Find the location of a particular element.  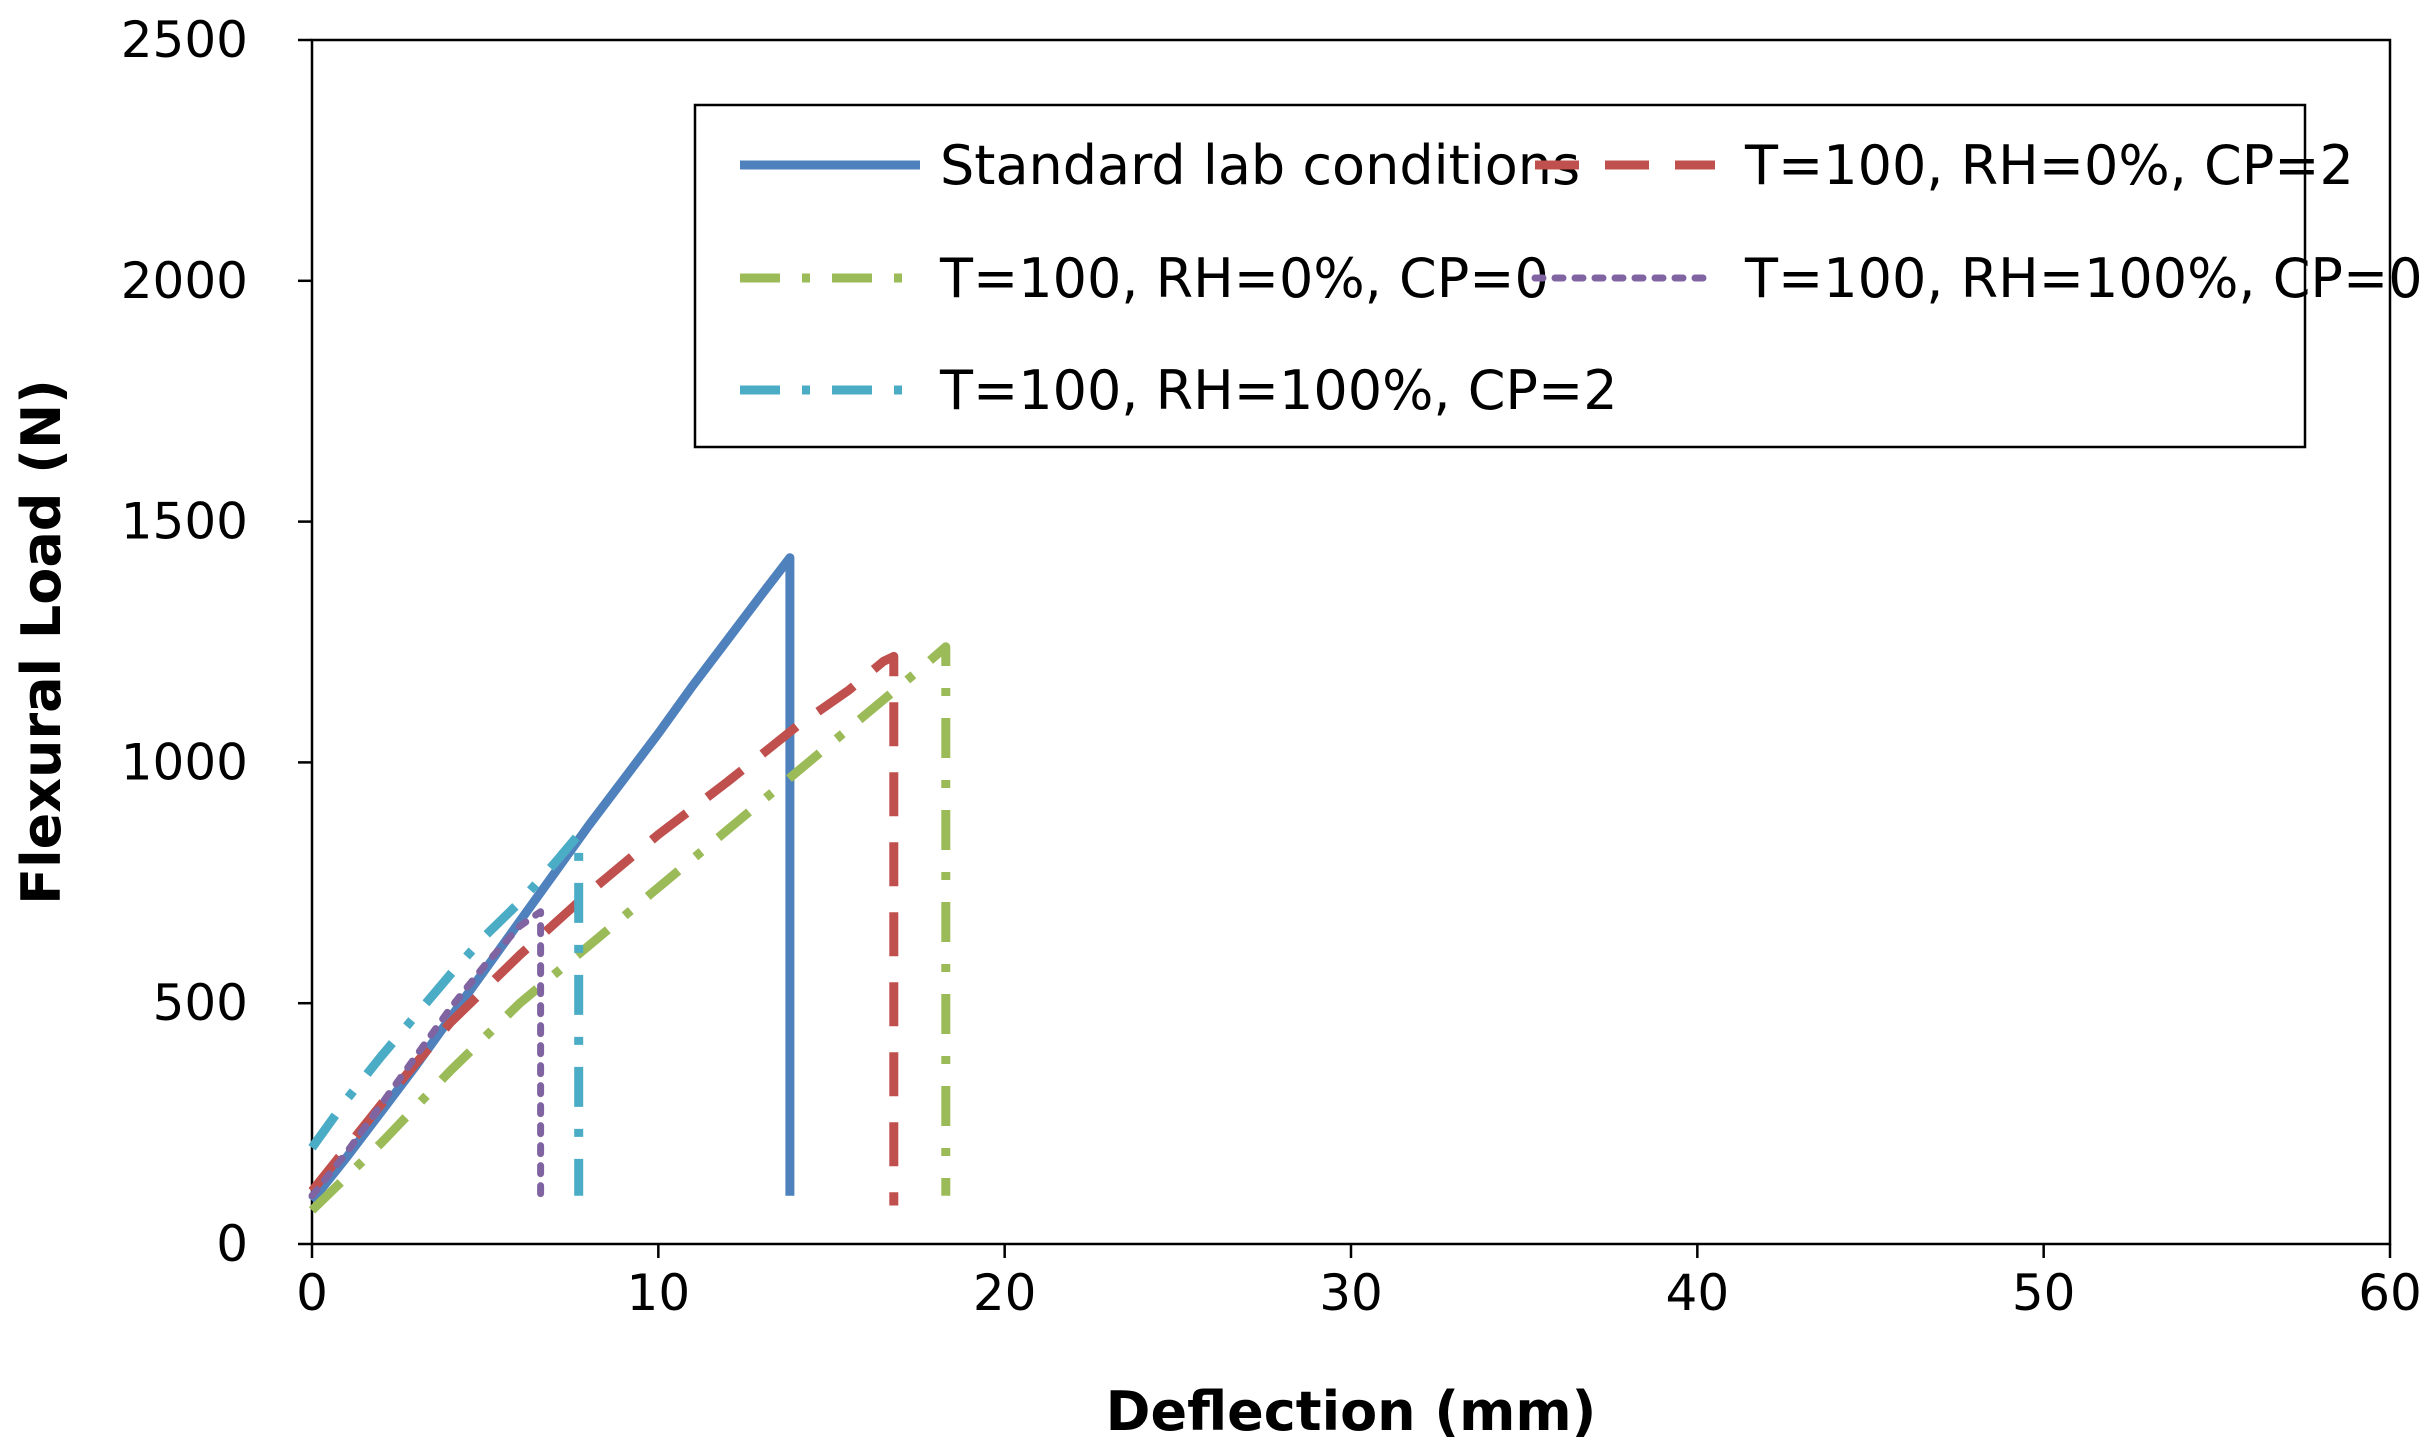

legend-label-2: T=100, RH=0%, CP=0 is located at coordinates (1244, 278).